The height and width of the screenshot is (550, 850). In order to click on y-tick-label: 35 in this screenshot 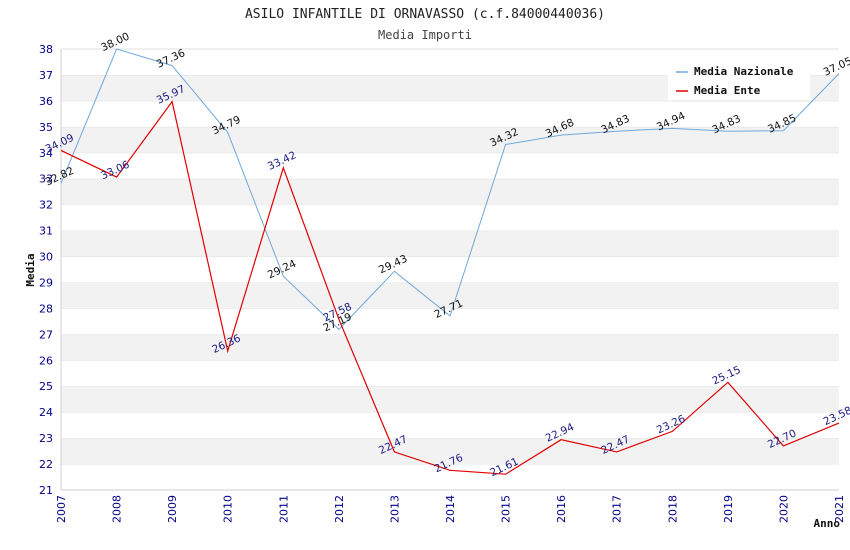, I will do `click(46, 127)`.